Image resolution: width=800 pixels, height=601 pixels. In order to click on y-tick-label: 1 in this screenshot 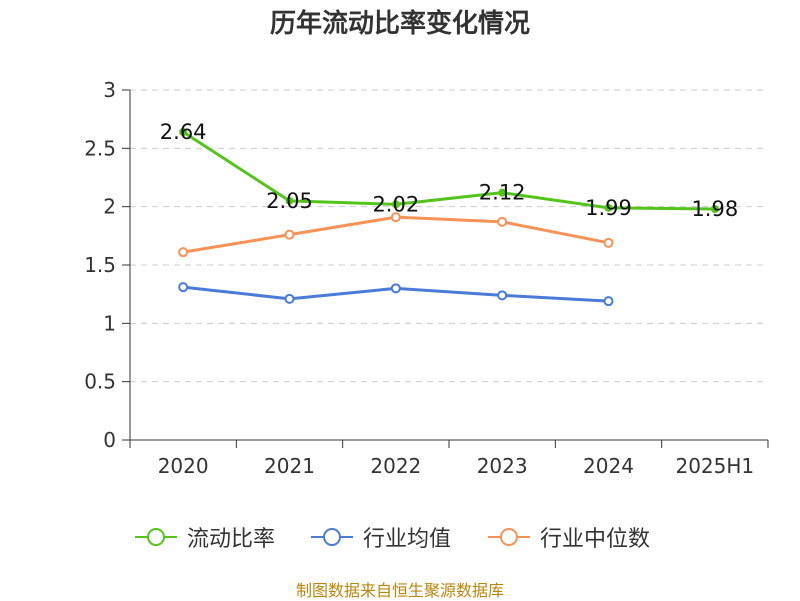, I will do `click(109, 323)`.